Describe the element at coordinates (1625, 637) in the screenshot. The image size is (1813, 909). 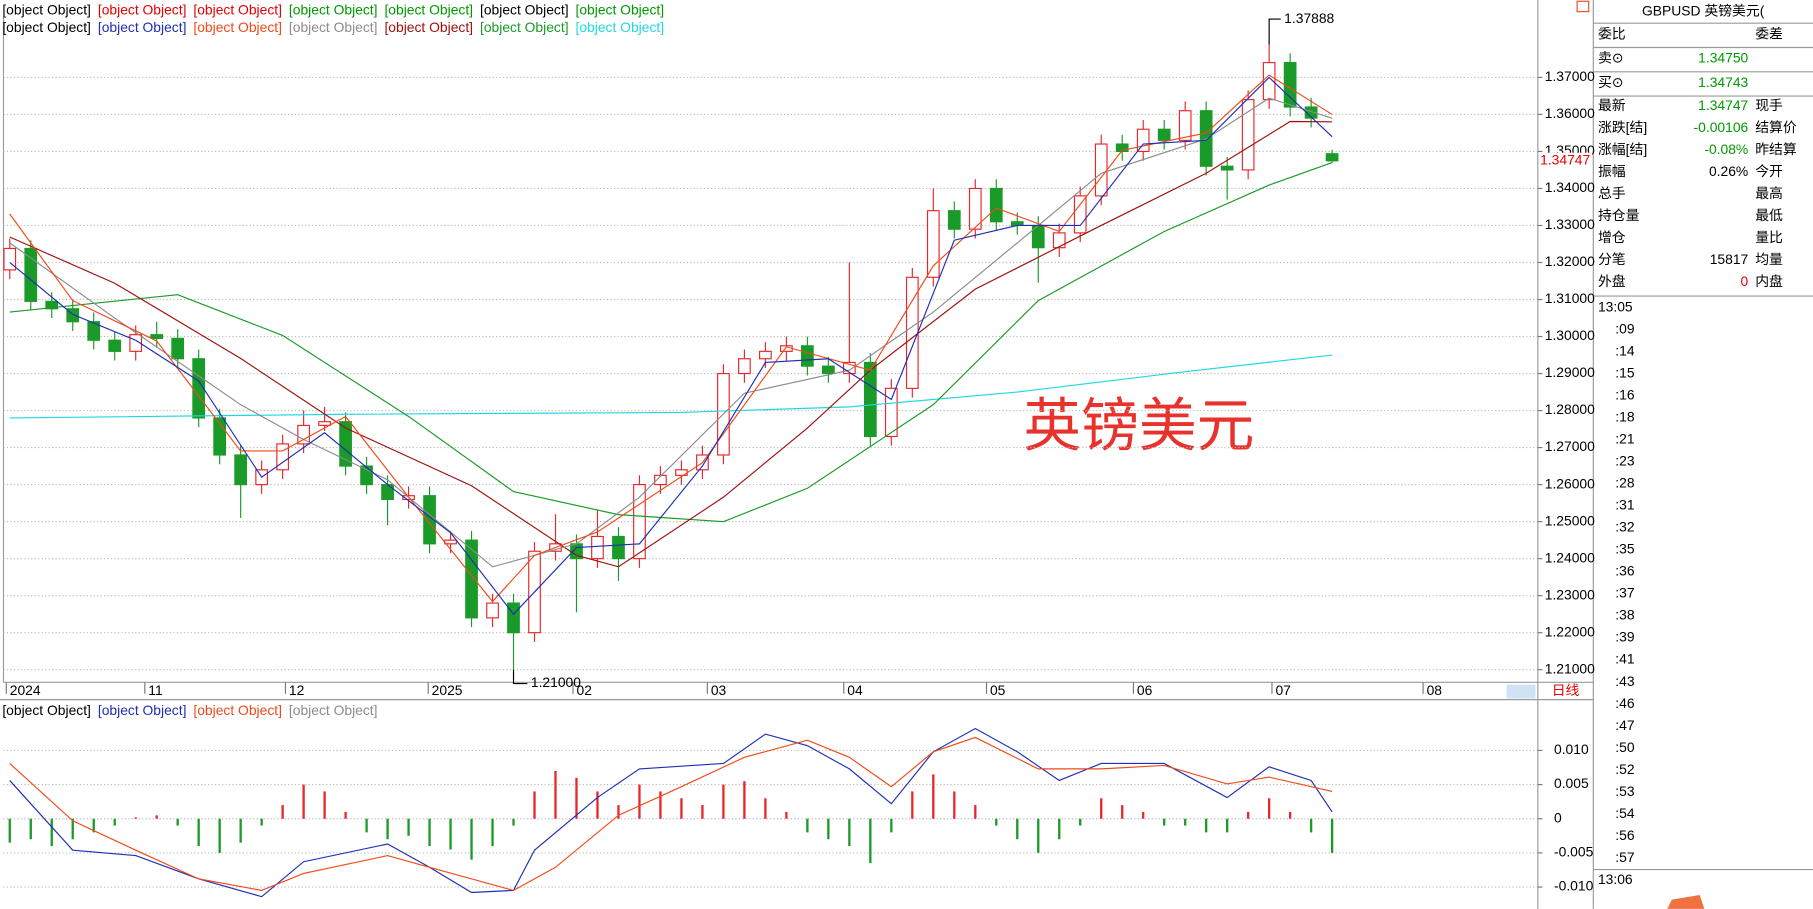
I see `tick-time: :39` at that location.